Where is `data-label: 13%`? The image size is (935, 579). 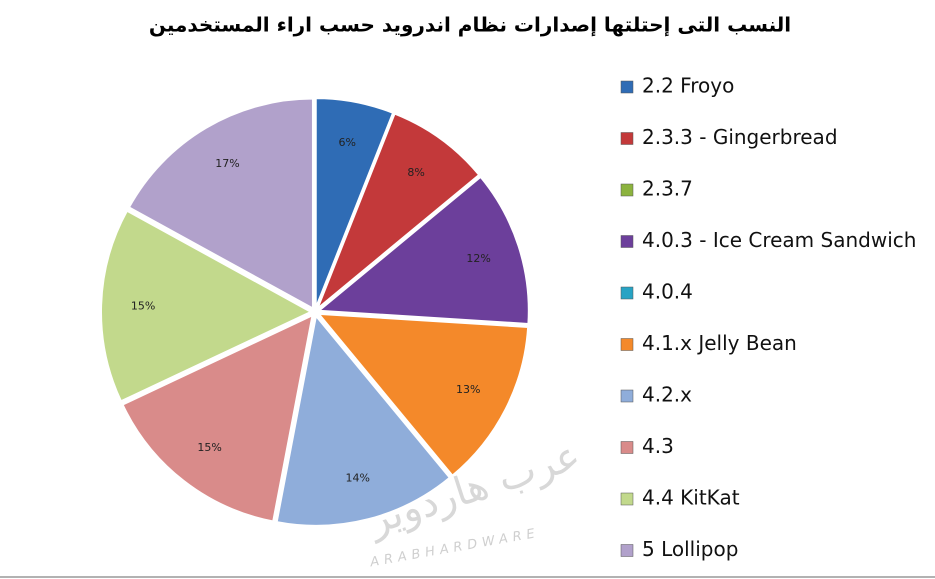
data-label: 13% is located at coordinates (468, 389).